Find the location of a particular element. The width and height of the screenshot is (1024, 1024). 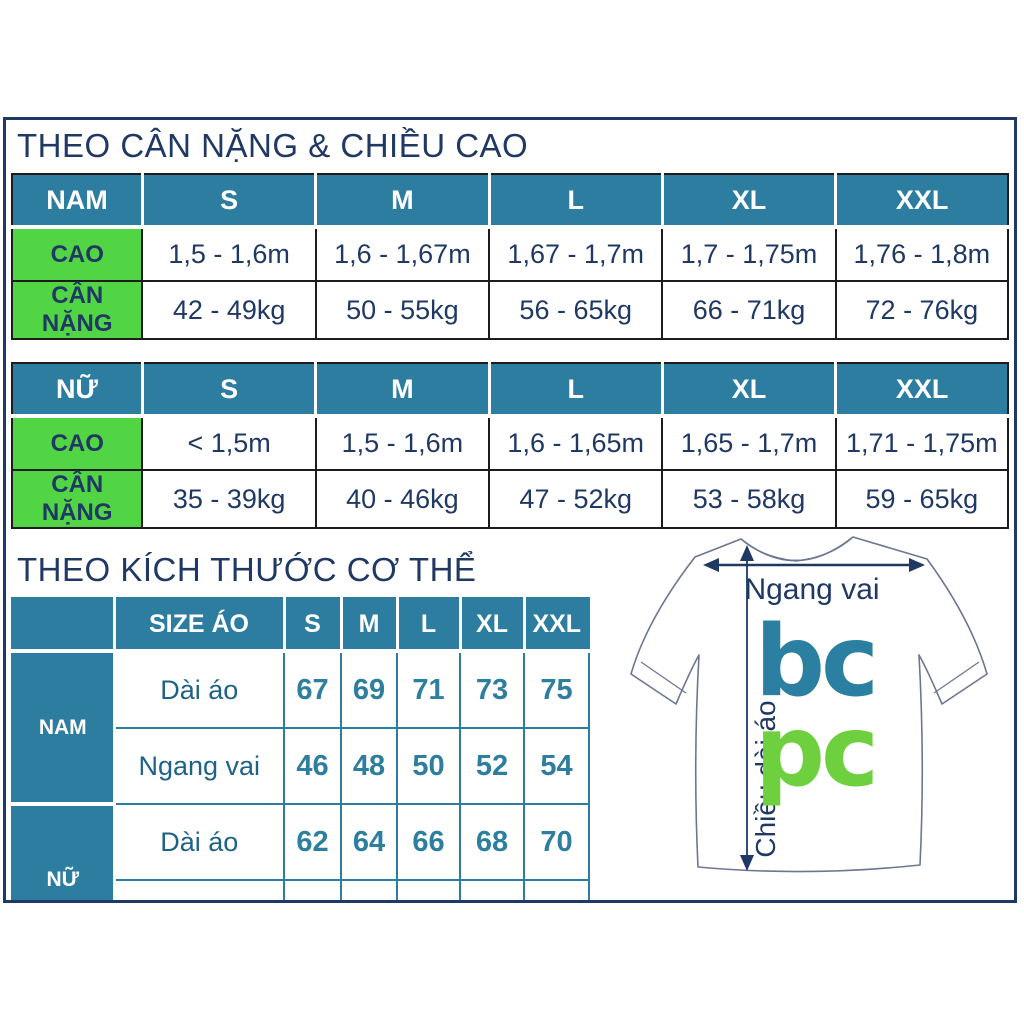

section1-title: THEO CÂN NẶNG & CHIỀU CAO is located at coordinates (273, 145).